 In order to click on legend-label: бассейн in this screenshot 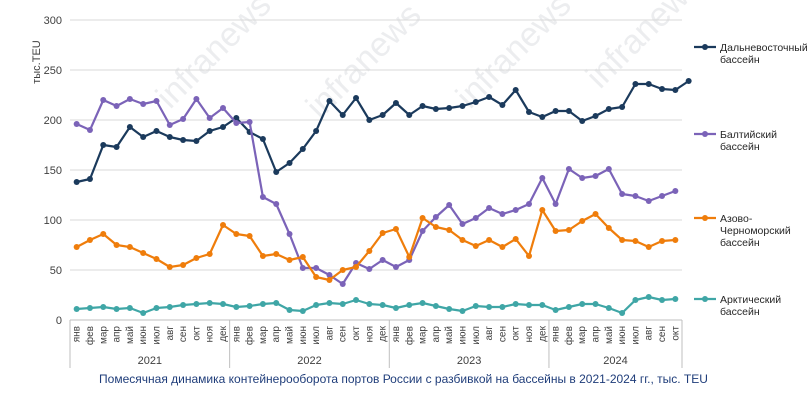, I will do `click(740, 147)`.